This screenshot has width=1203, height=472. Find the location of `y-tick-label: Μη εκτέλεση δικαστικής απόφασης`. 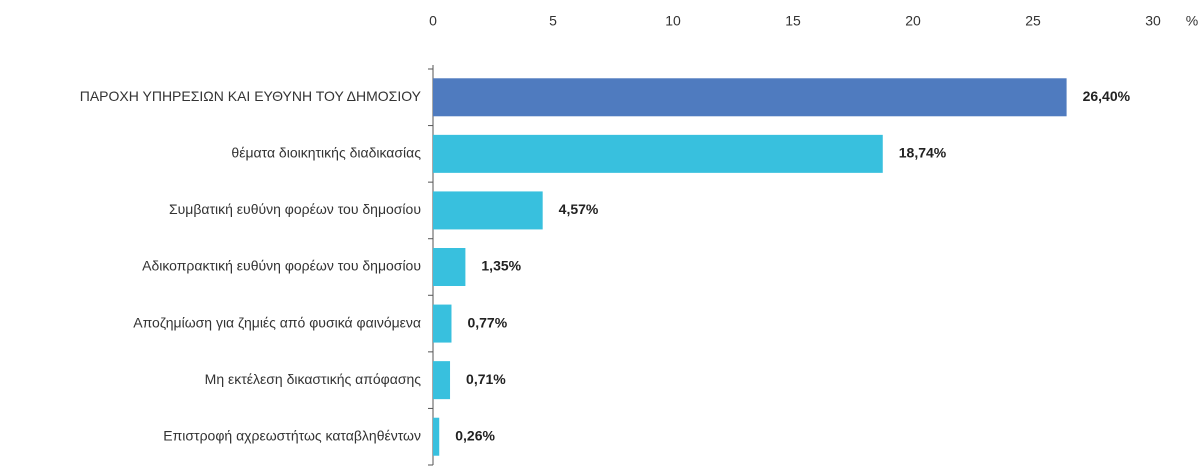

y-tick-label: Μη εκτέλεση δικαστικής απόφασης is located at coordinates (313, 379).